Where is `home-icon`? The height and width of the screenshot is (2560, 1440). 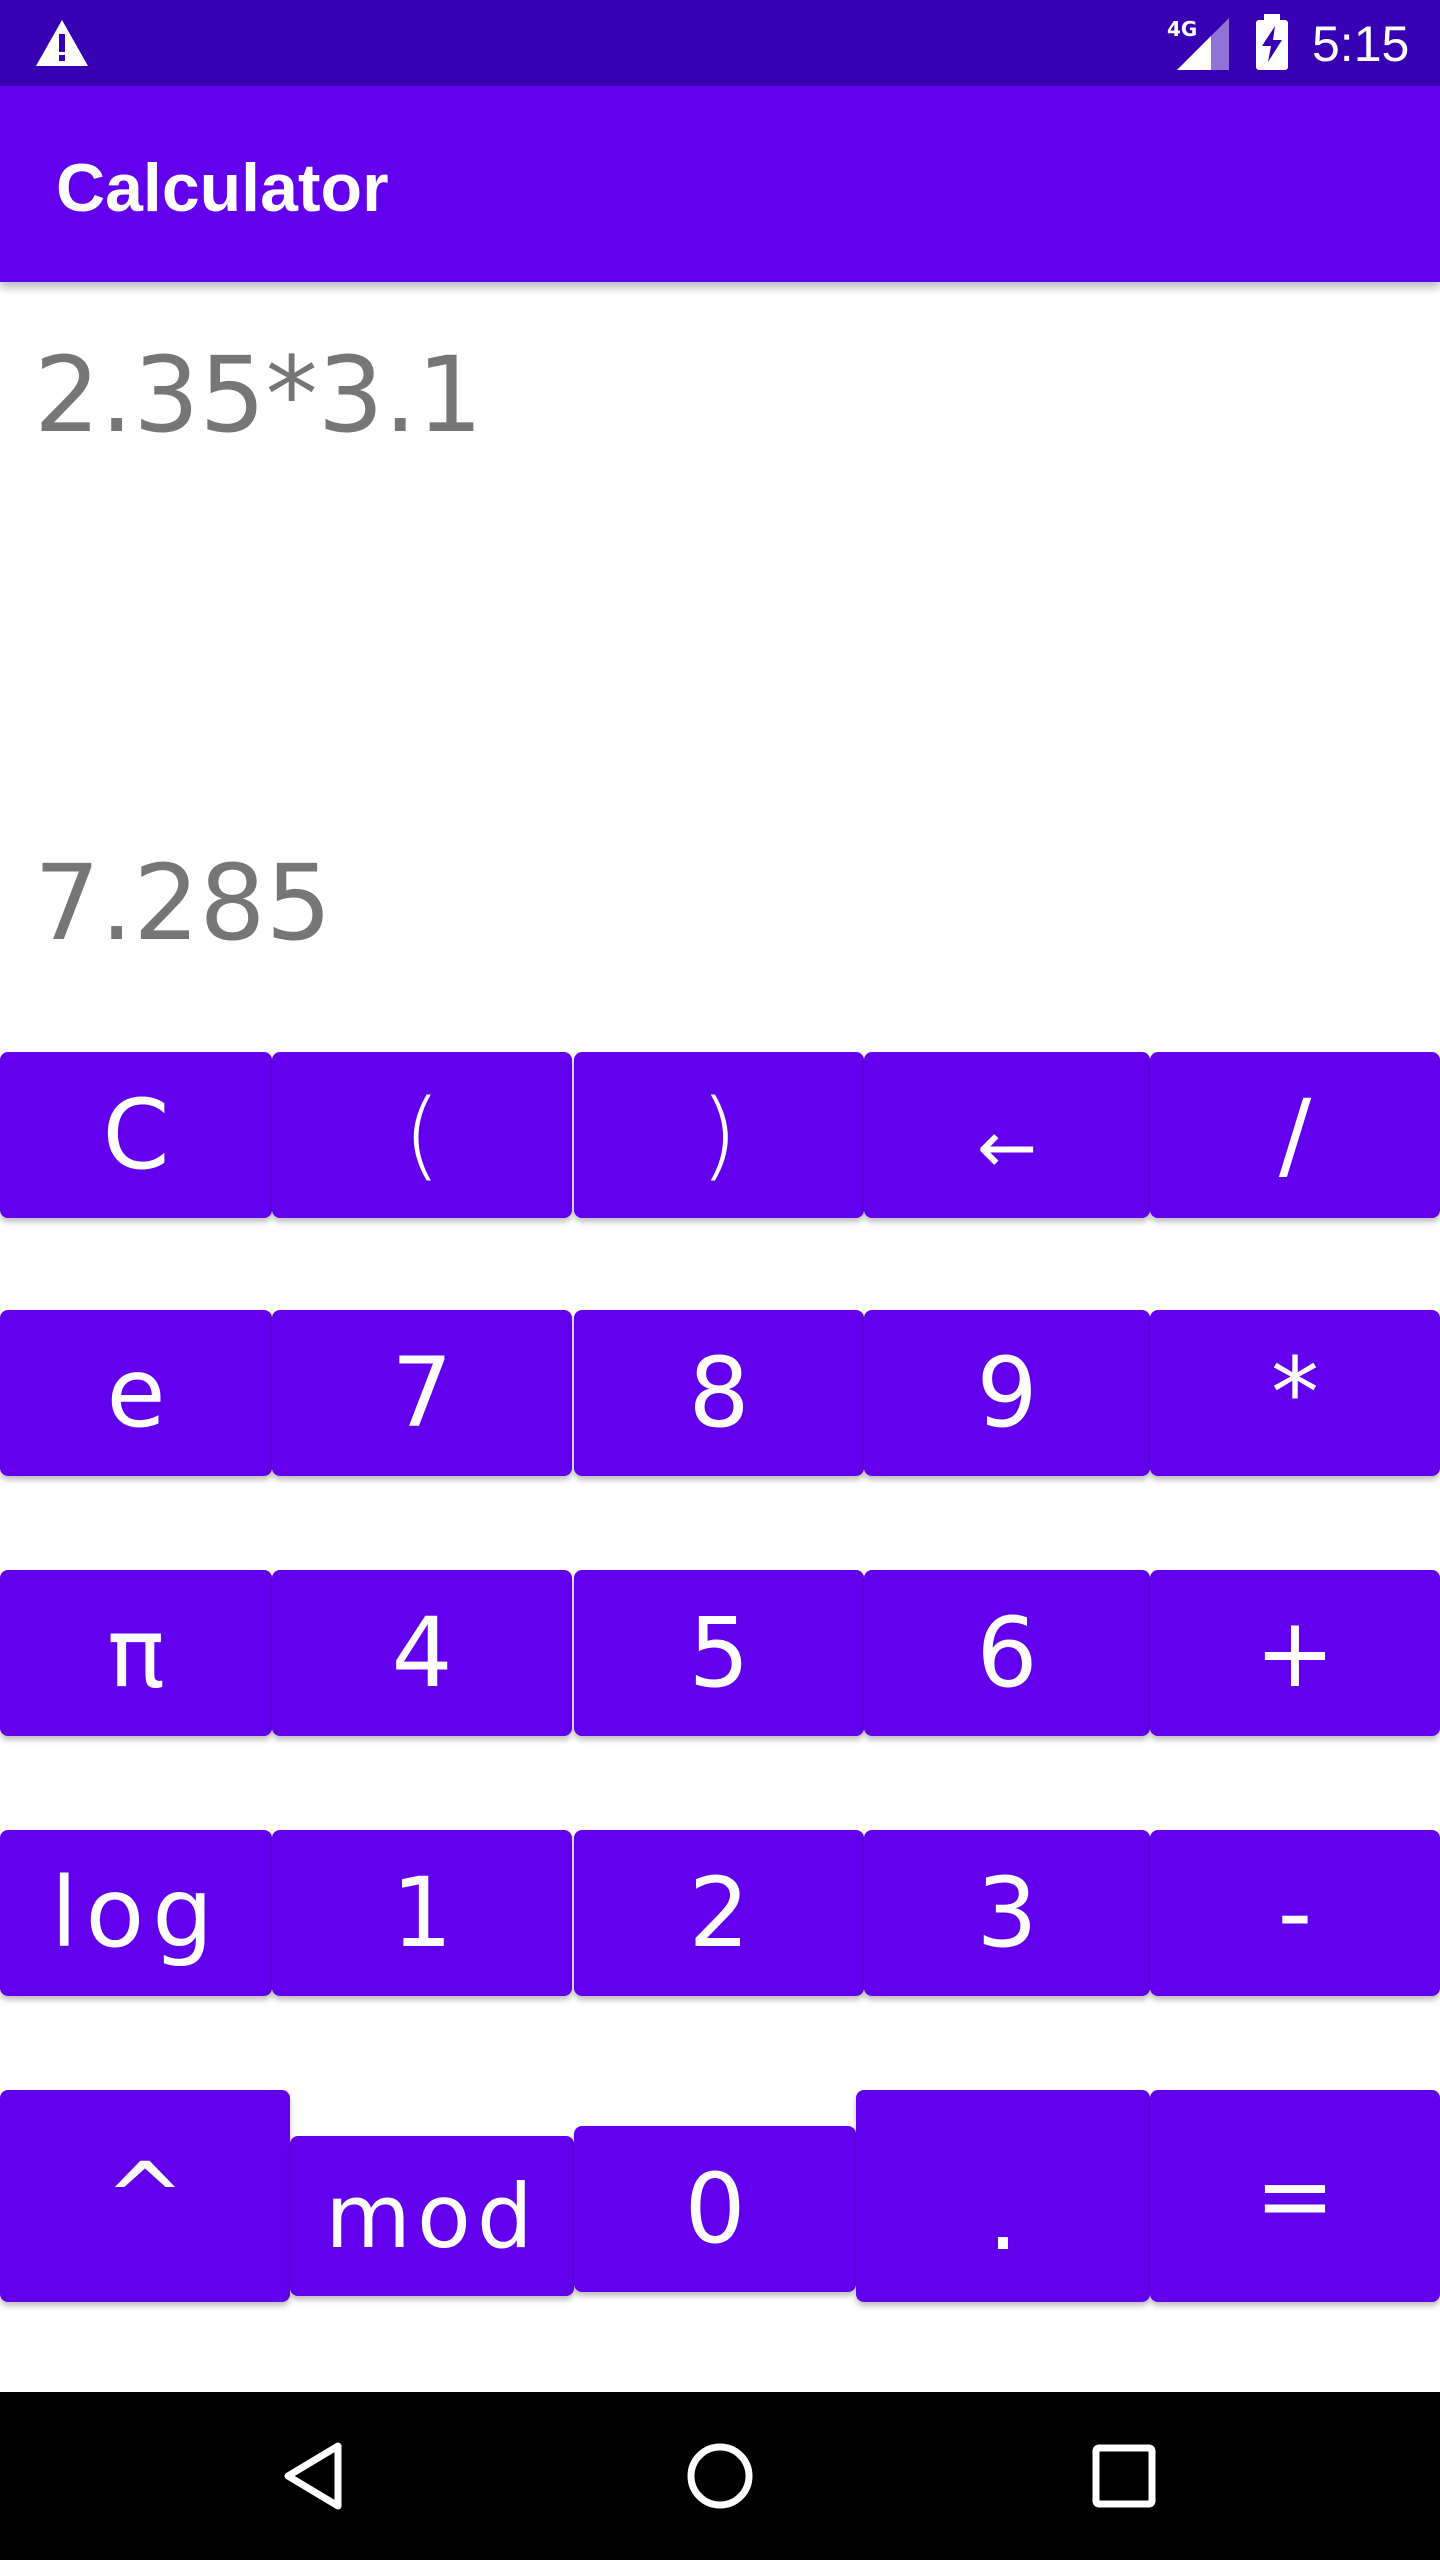 home-icon is located at coordinates (720, 2476).